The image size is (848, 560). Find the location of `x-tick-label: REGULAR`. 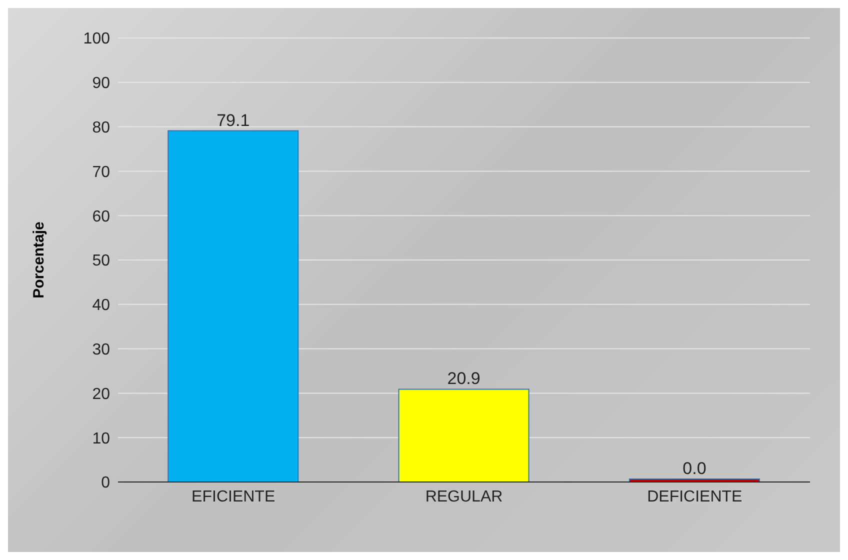

x-tick-label: REGULAR is located at coordinates (464, 497).